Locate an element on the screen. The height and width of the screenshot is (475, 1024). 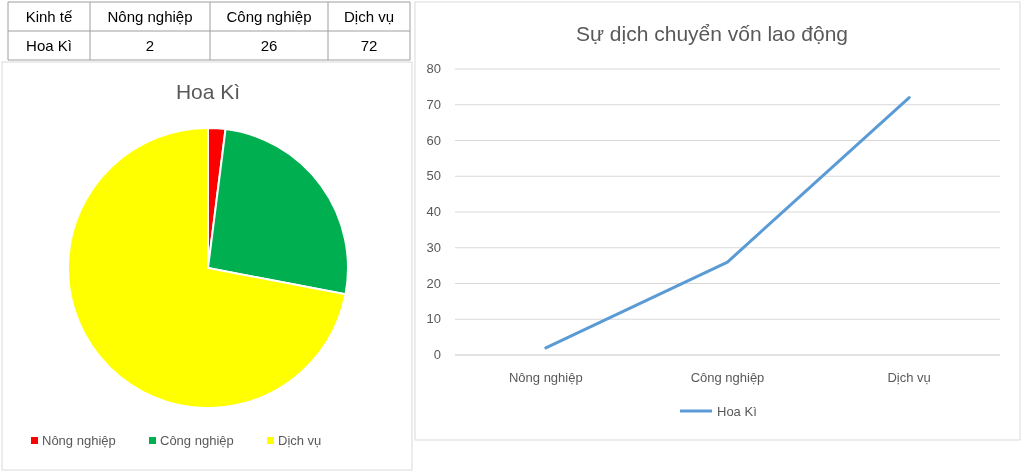
legend-label: Công nghiệp is located at coordinates (197, 440).